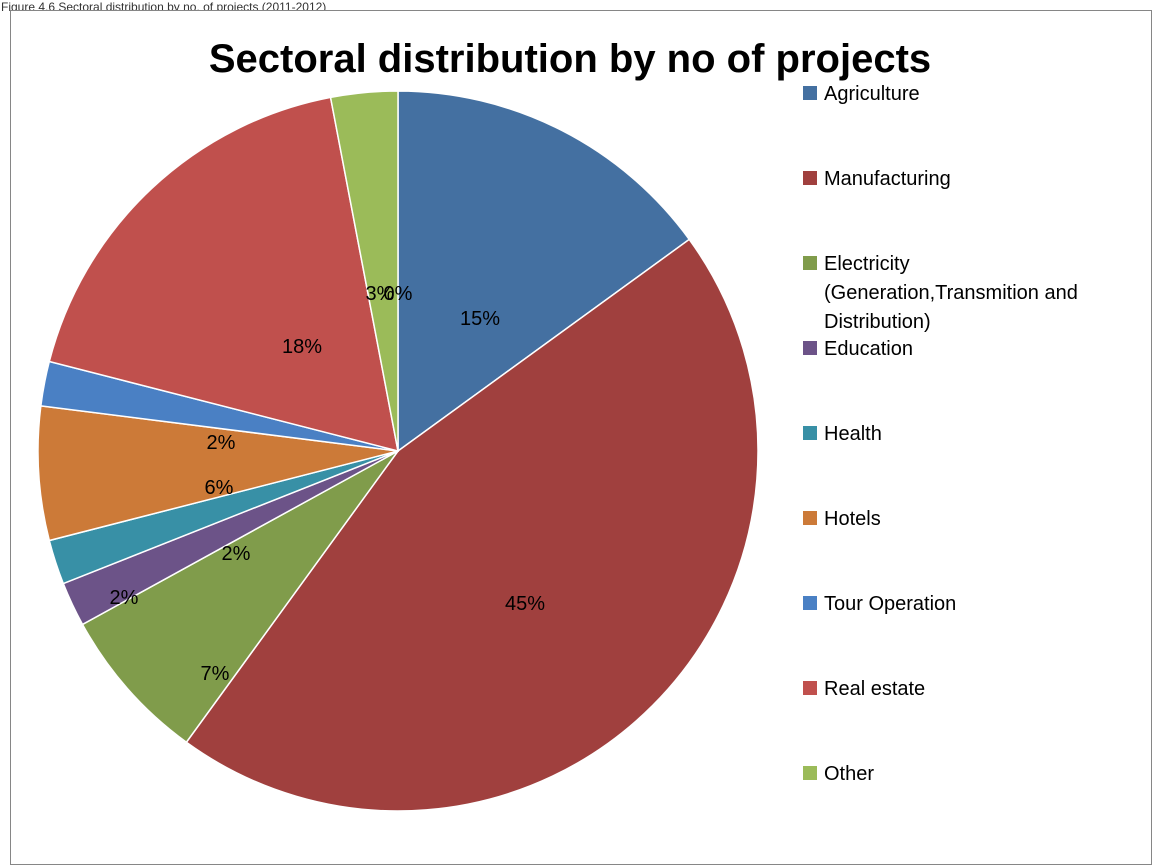 Image resolution: width=1154 pixels, height=867 pixels. What do you see at coordinates (364, 271) in the screenshot?
I see `pie-slice-other` at bounding box center [364, 271].